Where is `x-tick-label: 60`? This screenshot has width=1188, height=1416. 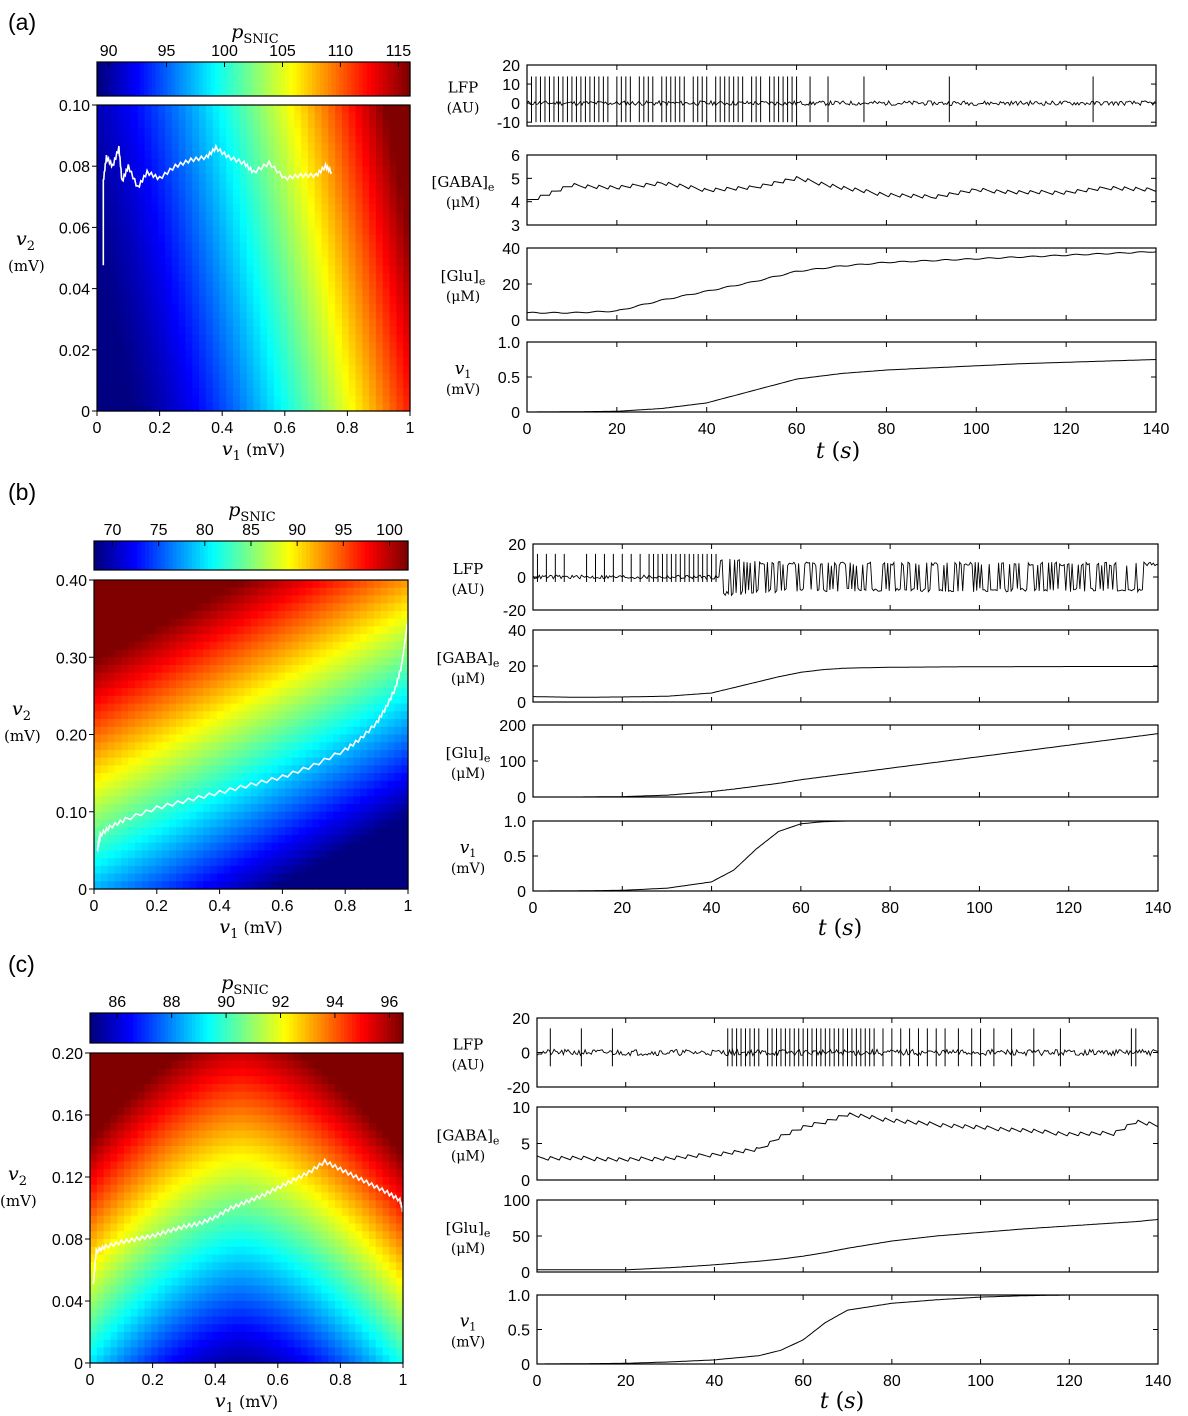 x-tick-label: 60 is located at coordinates (801, 908).